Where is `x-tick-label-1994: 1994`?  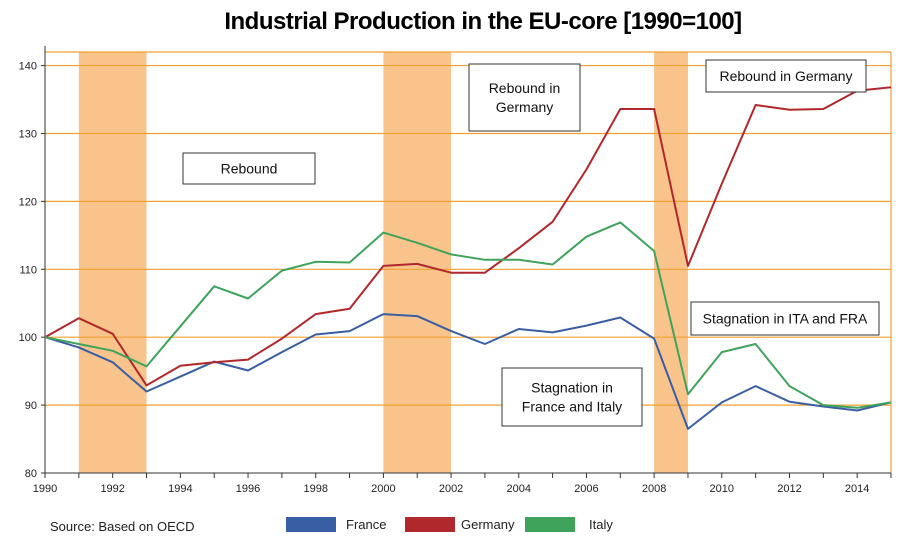 x-tick-label-1994: 1994 is located at coordinates (180, 489).